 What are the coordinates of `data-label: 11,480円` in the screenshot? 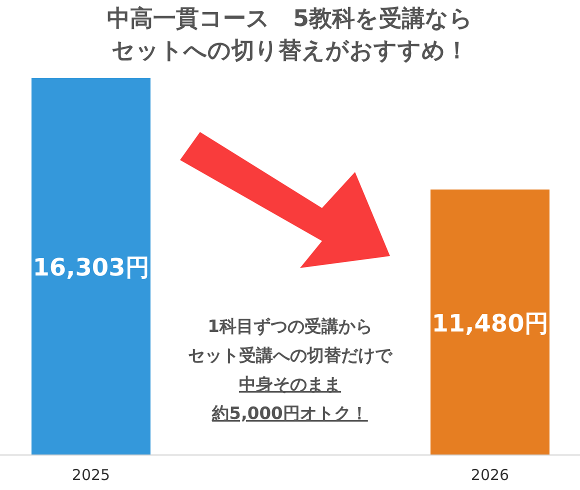 It's located at (490, 323).